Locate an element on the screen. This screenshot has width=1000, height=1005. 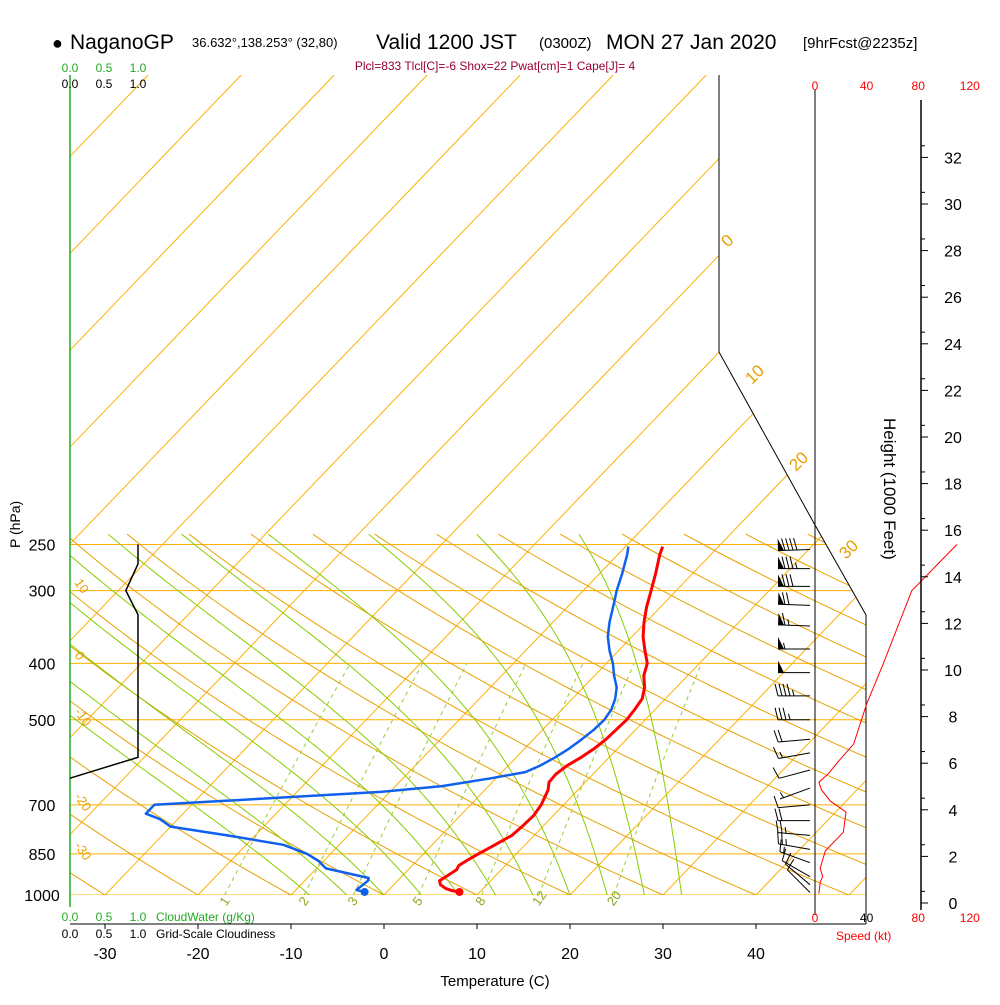
speed-tick-bottom: 0 is located at coordinates (815, 918).